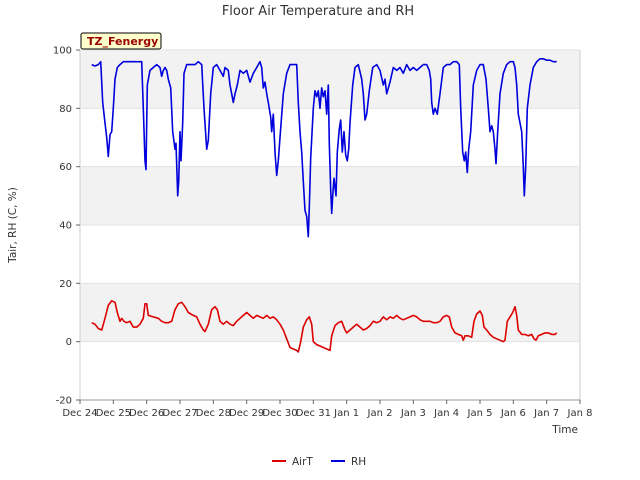  Describe the element at coordinates (318, 11) in the screenshot. I see `chart-title: Floor Air Temperature and RH` at that location.